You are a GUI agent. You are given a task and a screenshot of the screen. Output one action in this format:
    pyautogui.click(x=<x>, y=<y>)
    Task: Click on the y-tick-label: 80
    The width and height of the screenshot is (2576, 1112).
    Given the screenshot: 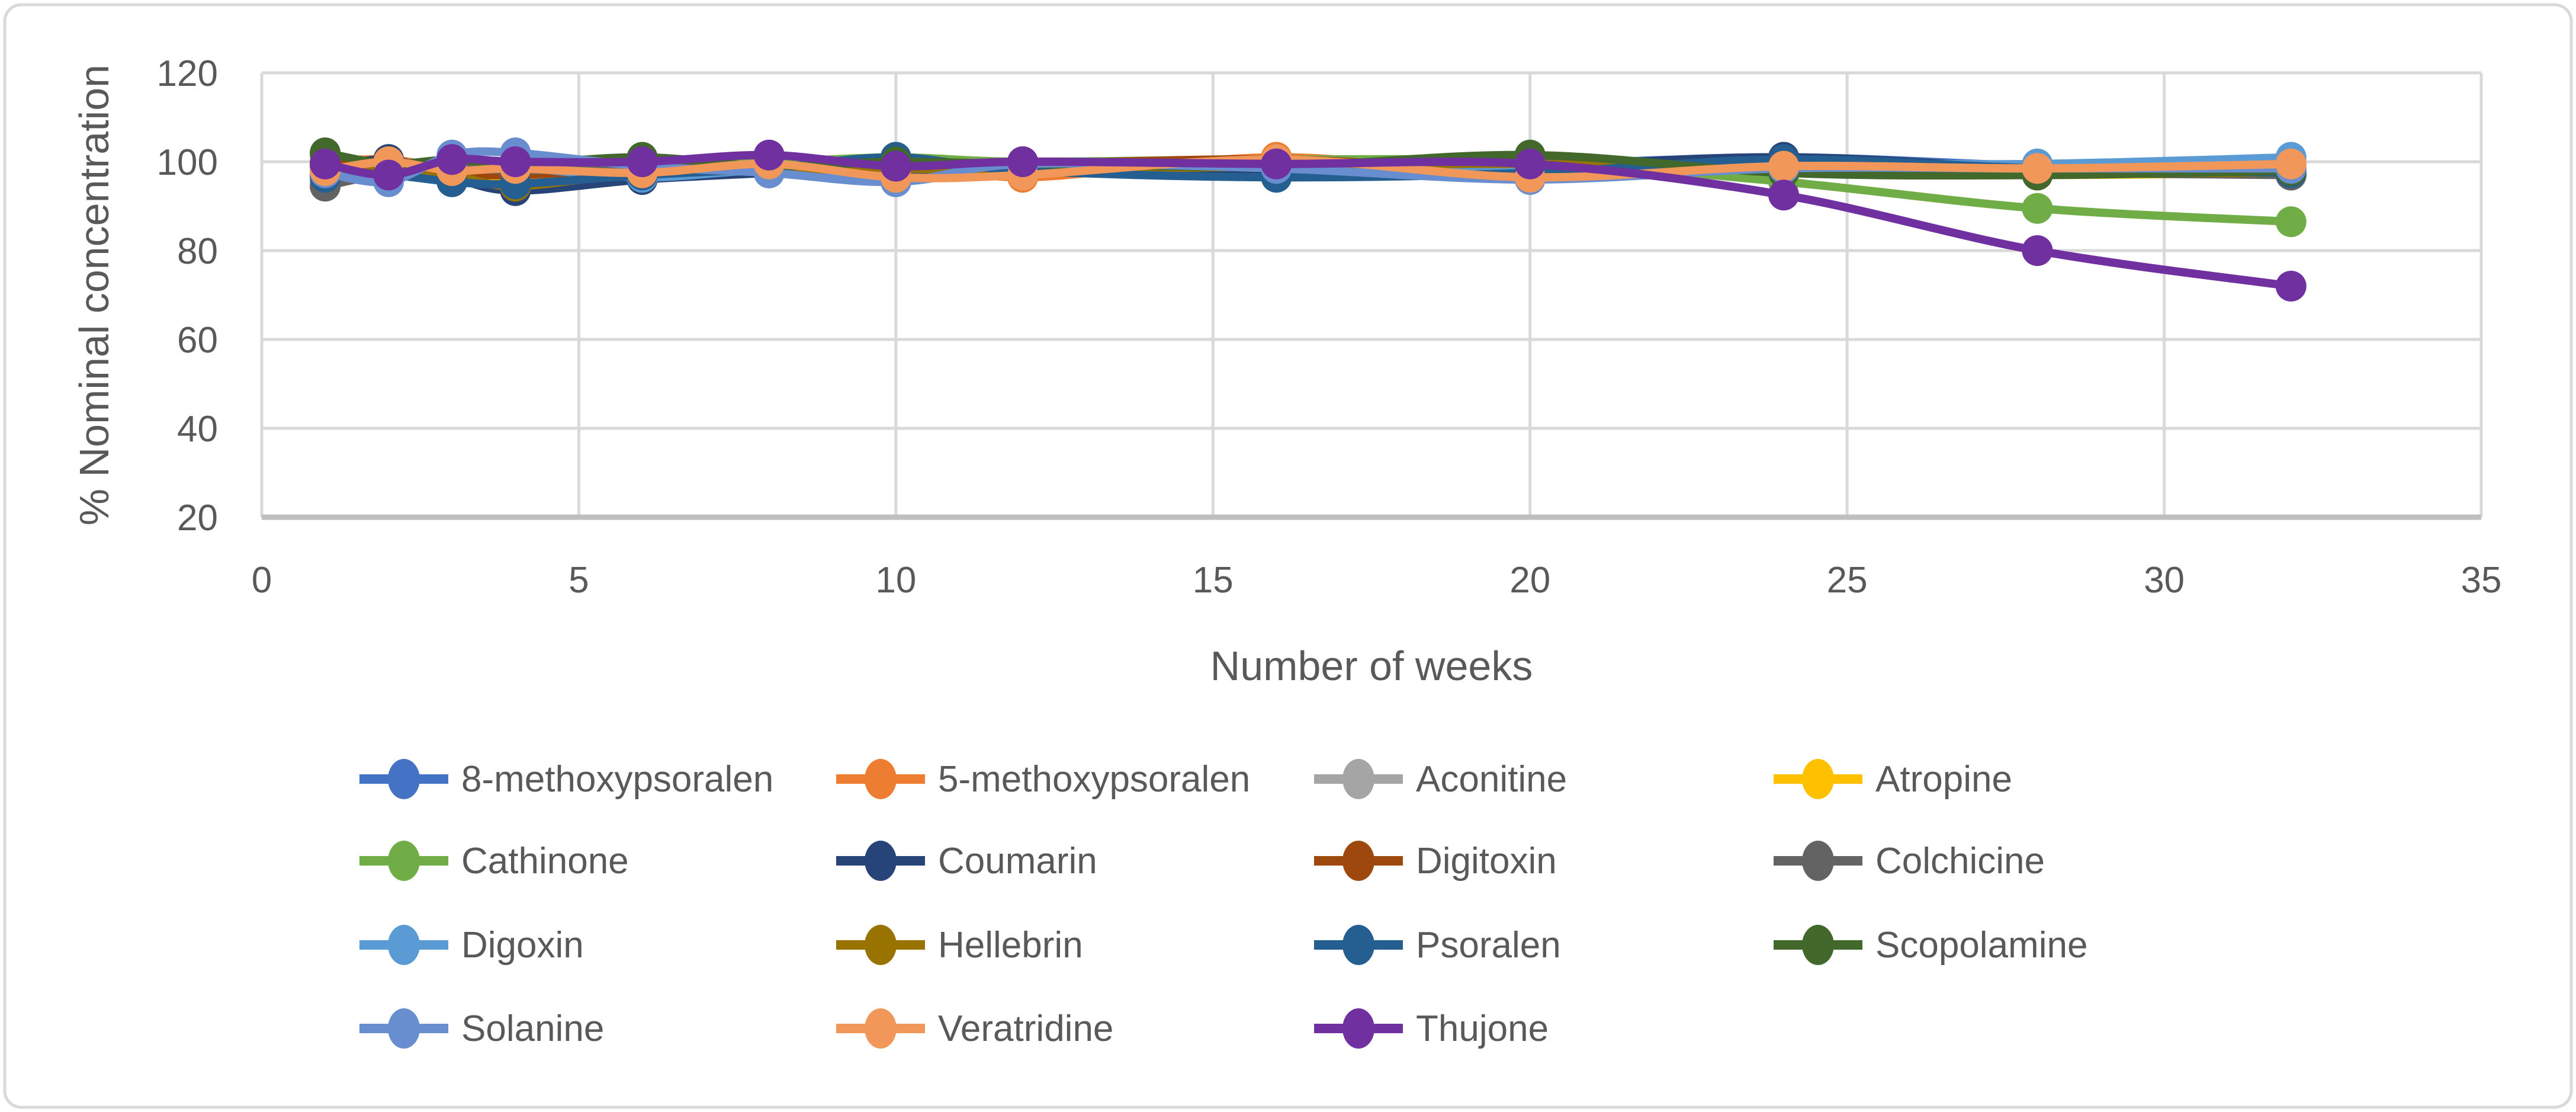 What is the action you would take?
    pyautogui.click(x=197, y=251)
    